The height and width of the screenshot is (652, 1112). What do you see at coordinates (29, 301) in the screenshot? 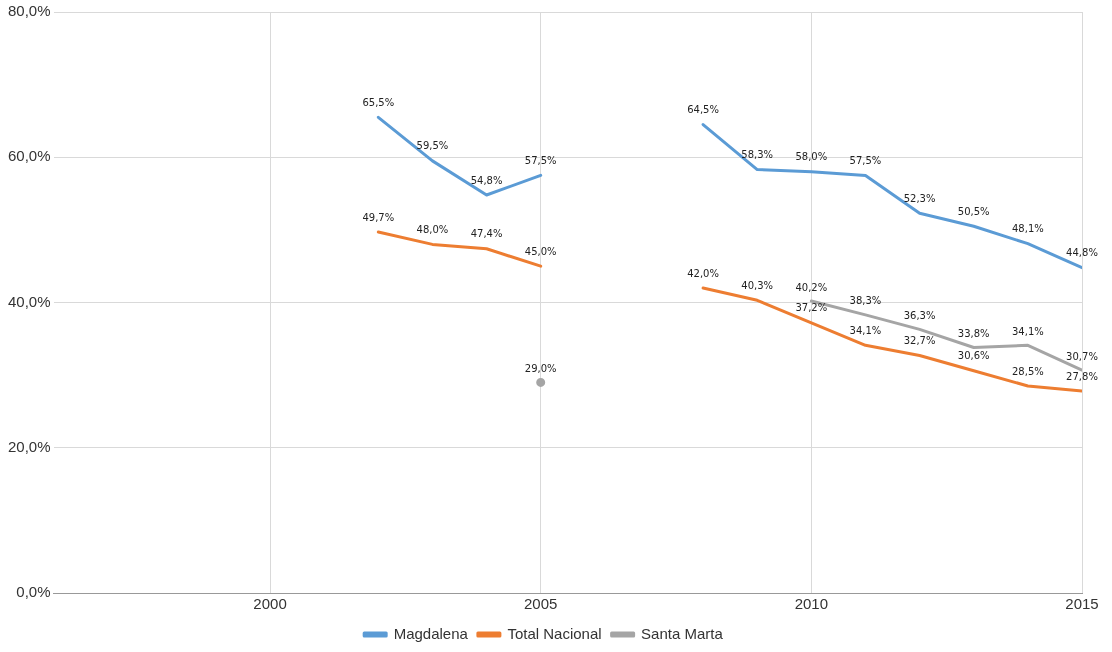
I see `y-tick-label: 40,0%` at bounding box center [29, 301].